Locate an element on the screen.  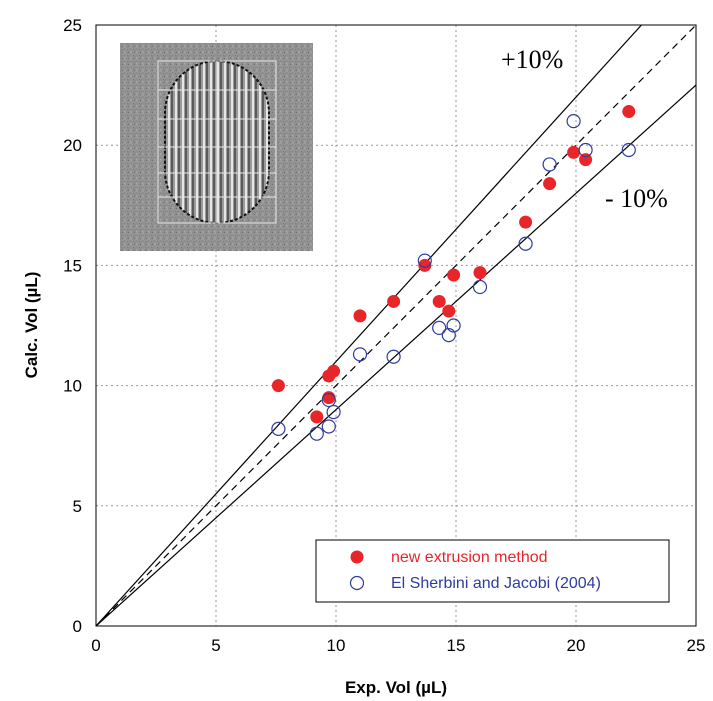
y-tick-label: 25 is located at coordinates (72, 25).